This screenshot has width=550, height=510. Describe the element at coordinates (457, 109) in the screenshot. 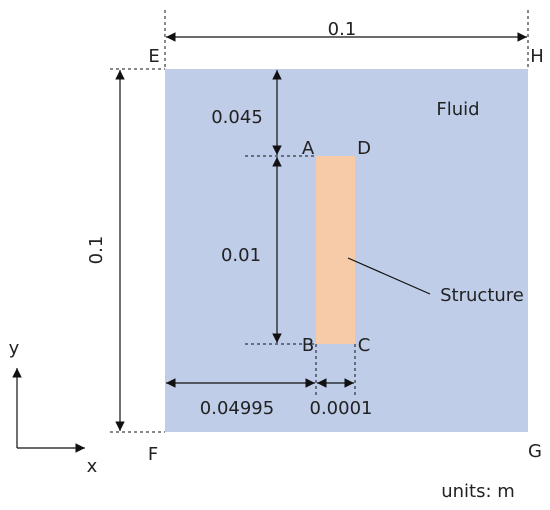

I see `region-label: Fluid` at that location.